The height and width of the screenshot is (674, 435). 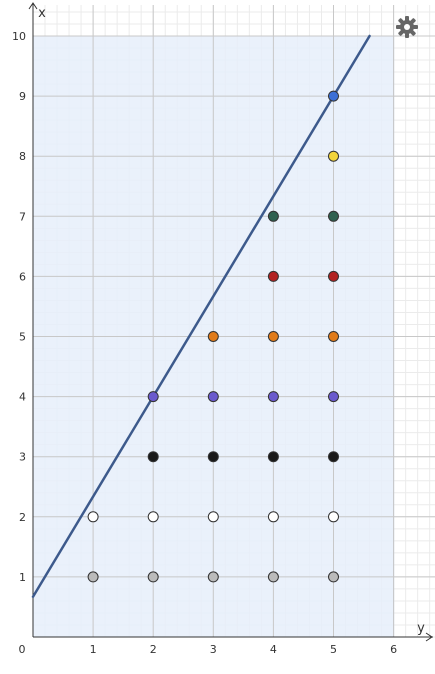 I want to click on y-tick-label: 10, so click(x=19, y=36).